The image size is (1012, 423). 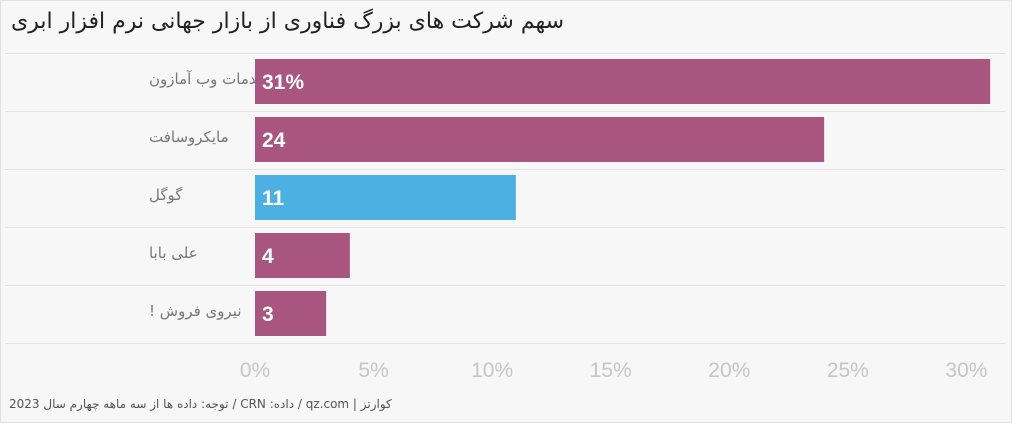 What do you see at coordinates (268, 314) in the screenshot?
I see `data-label: 3` at bounding box center [268, 314].